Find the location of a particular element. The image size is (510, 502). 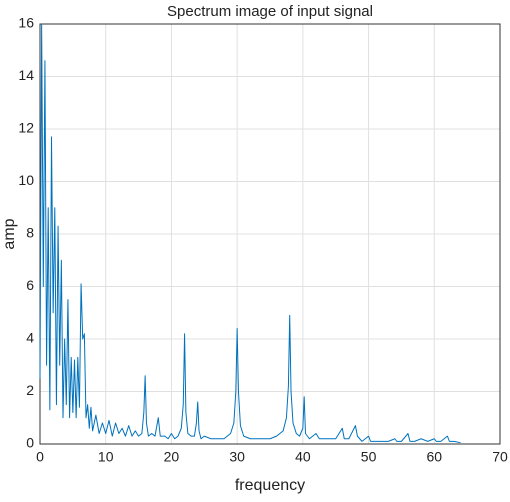

y-tick-label: 2 is located at coordinates (30, 390).